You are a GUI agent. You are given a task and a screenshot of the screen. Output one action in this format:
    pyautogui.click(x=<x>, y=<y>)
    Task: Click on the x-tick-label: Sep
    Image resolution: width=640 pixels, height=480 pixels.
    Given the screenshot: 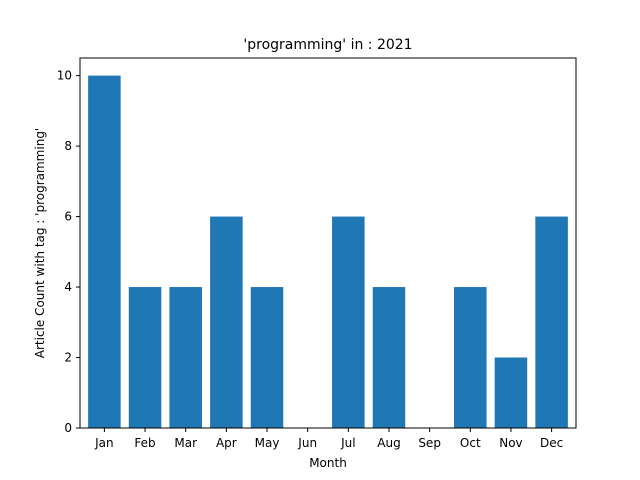 What is the action you would take?
    pyautogui.click(x=429, y=443)
    